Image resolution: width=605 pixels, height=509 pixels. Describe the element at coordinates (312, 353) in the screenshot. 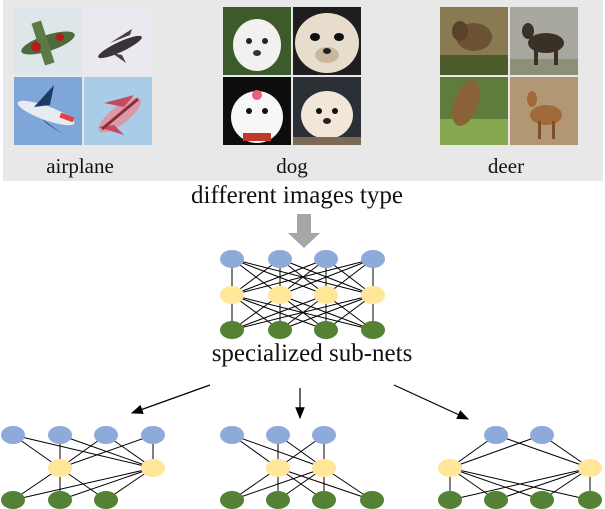

I see `subnets-caption: specialized sub-nets` at that location.